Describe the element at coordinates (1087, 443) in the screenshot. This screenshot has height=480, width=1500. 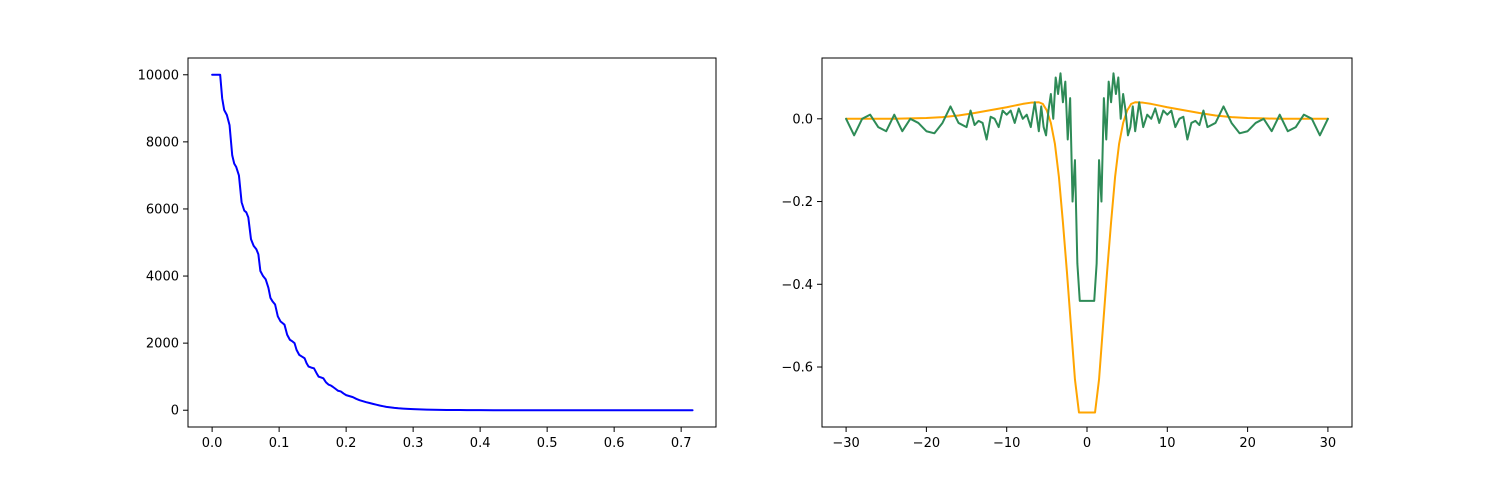
I see `right-x-tick-label: 0` at that location.